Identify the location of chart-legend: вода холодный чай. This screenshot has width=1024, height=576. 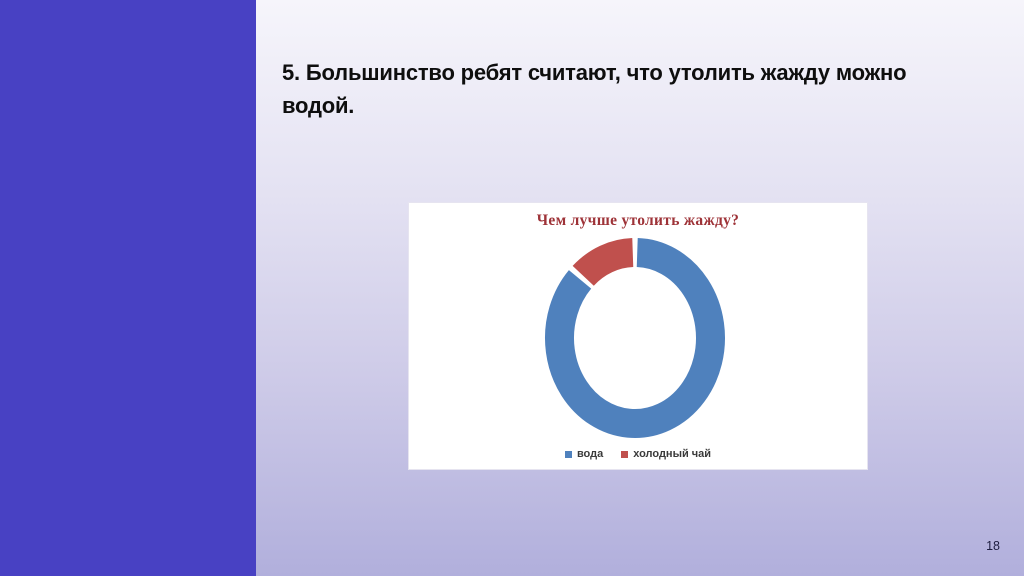
(638, 454).